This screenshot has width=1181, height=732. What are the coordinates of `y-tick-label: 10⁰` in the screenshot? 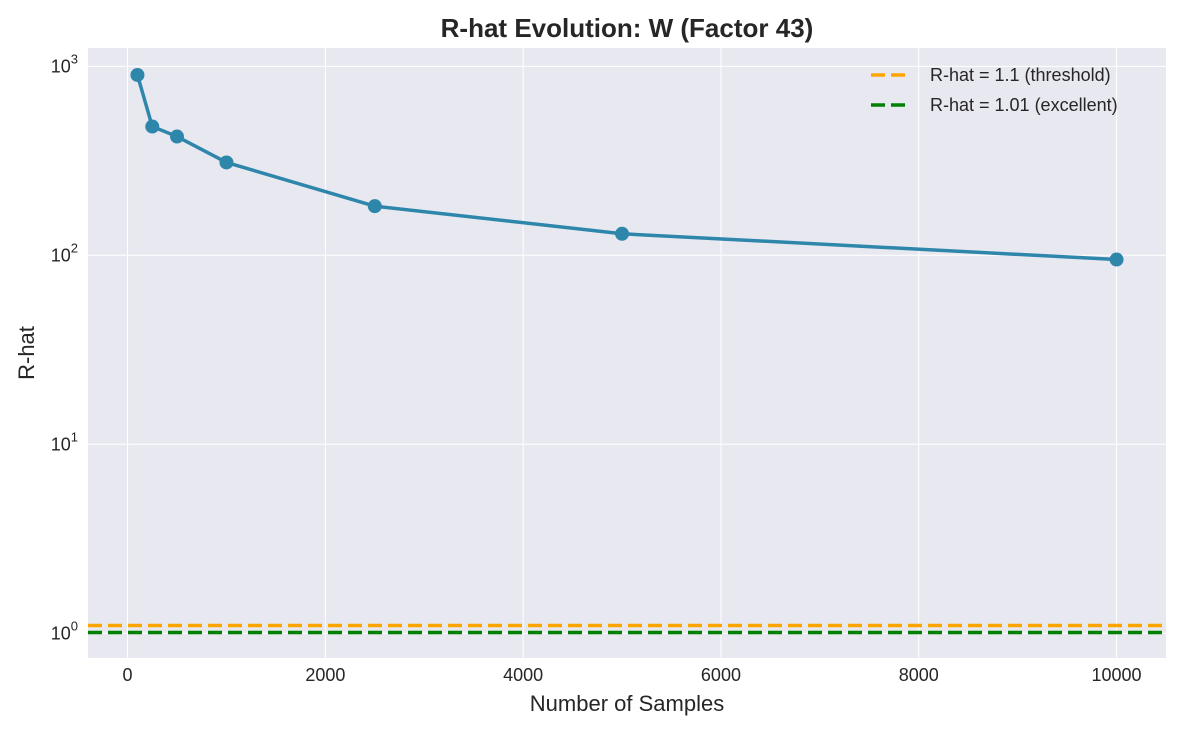 It's located at (64, 630).